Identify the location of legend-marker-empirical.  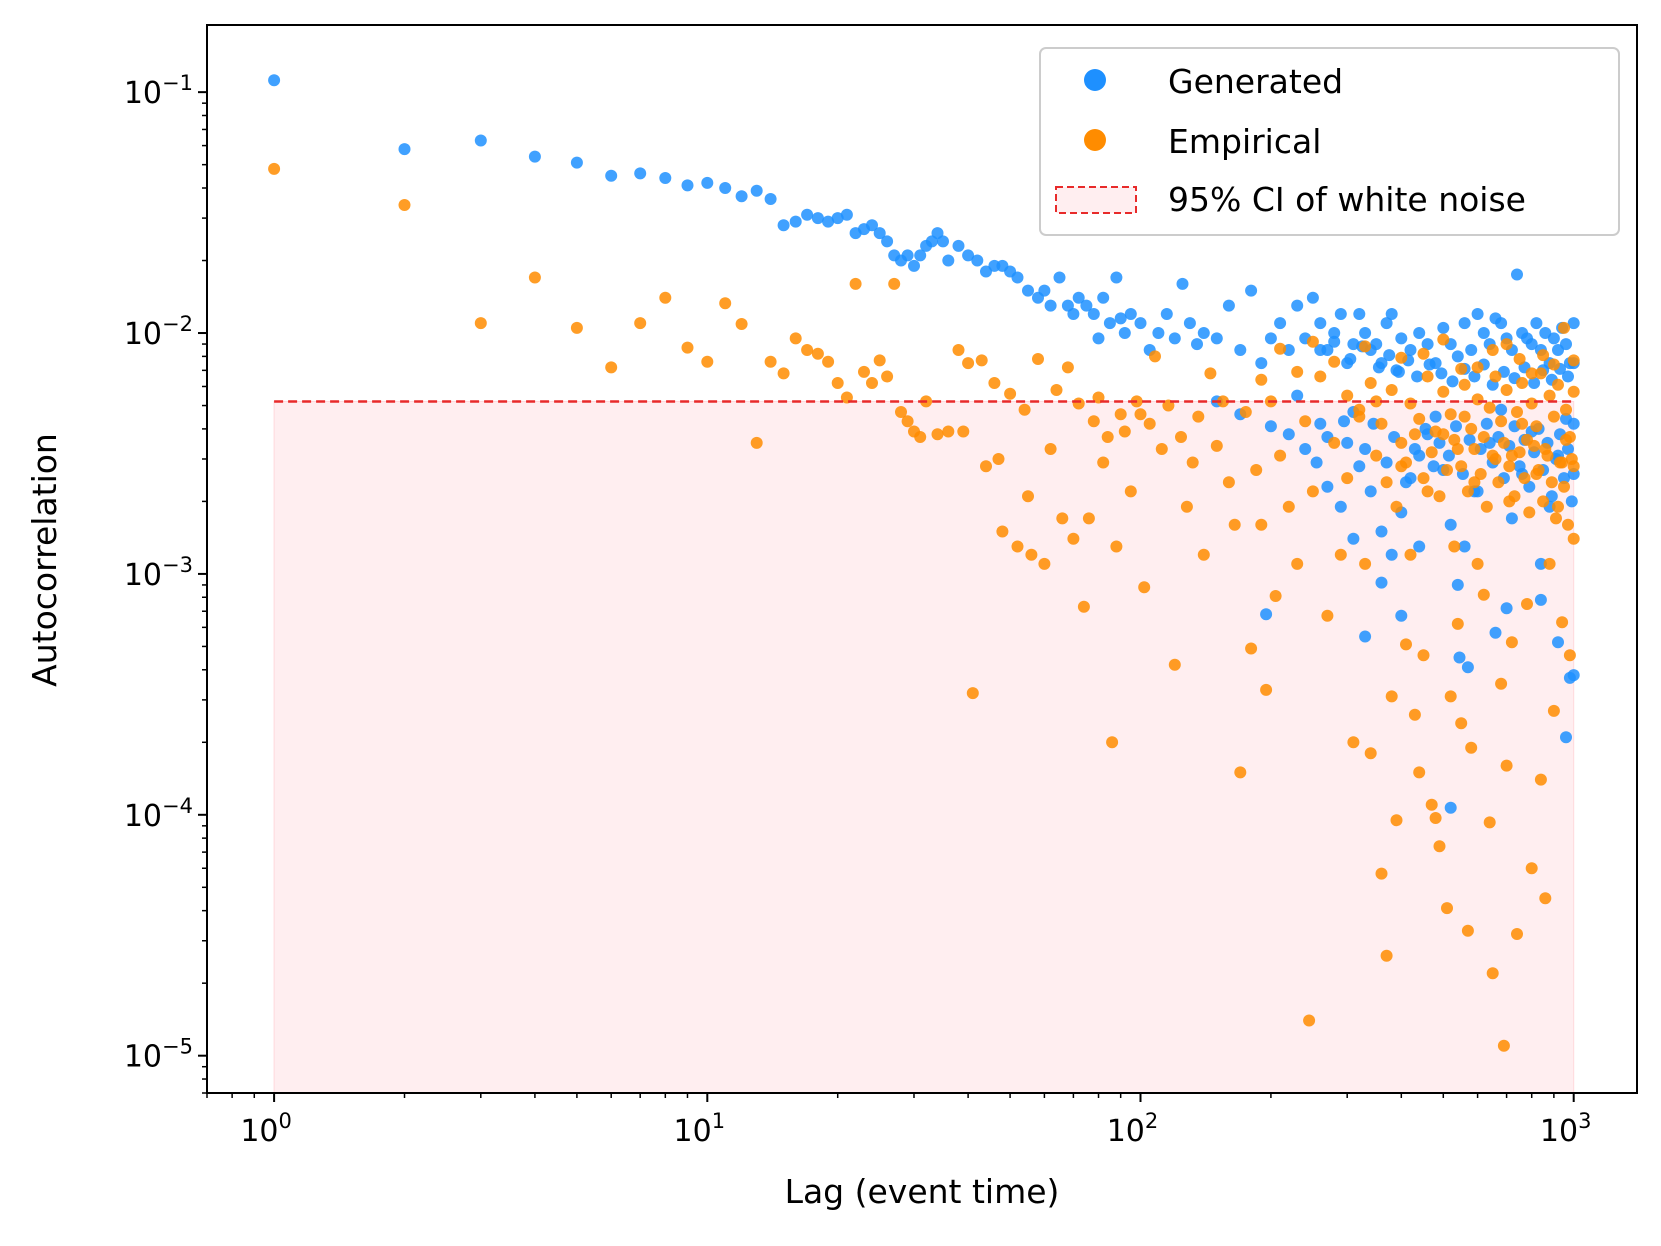
(1095, 140).